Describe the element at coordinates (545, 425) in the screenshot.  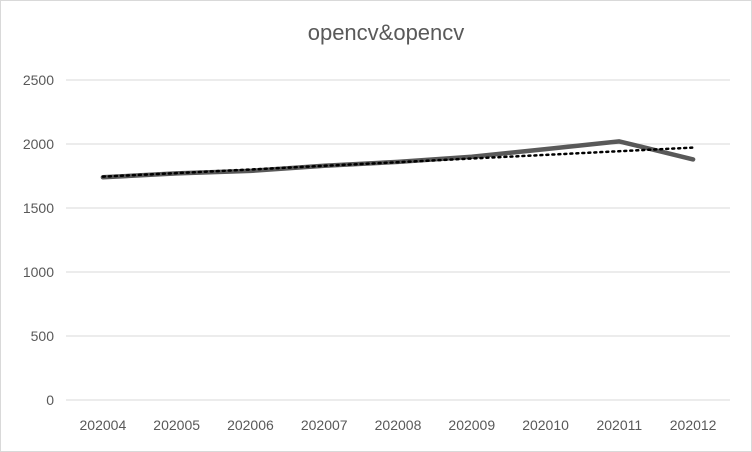
I see `x-tick-label: 202010` at that location.